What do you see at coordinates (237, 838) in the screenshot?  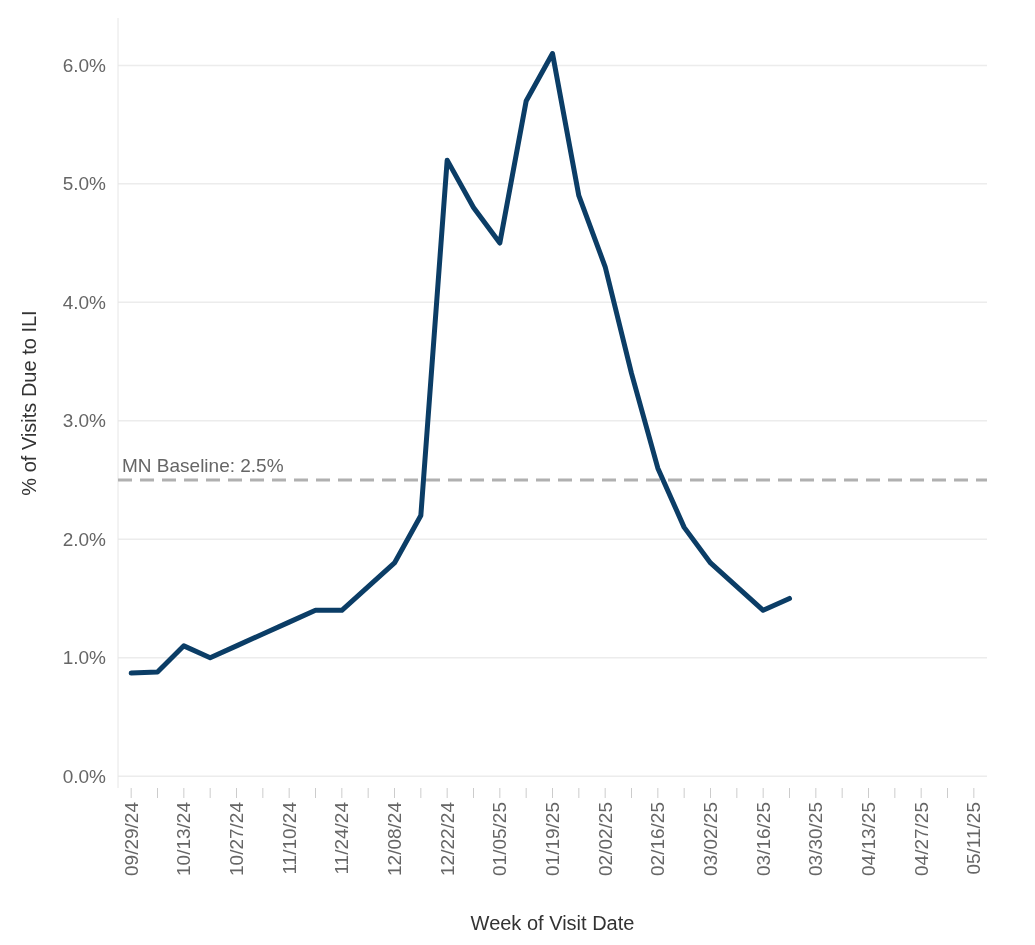 I see `x-tick-label: 10/27/24` at bounding box center [237, 838].